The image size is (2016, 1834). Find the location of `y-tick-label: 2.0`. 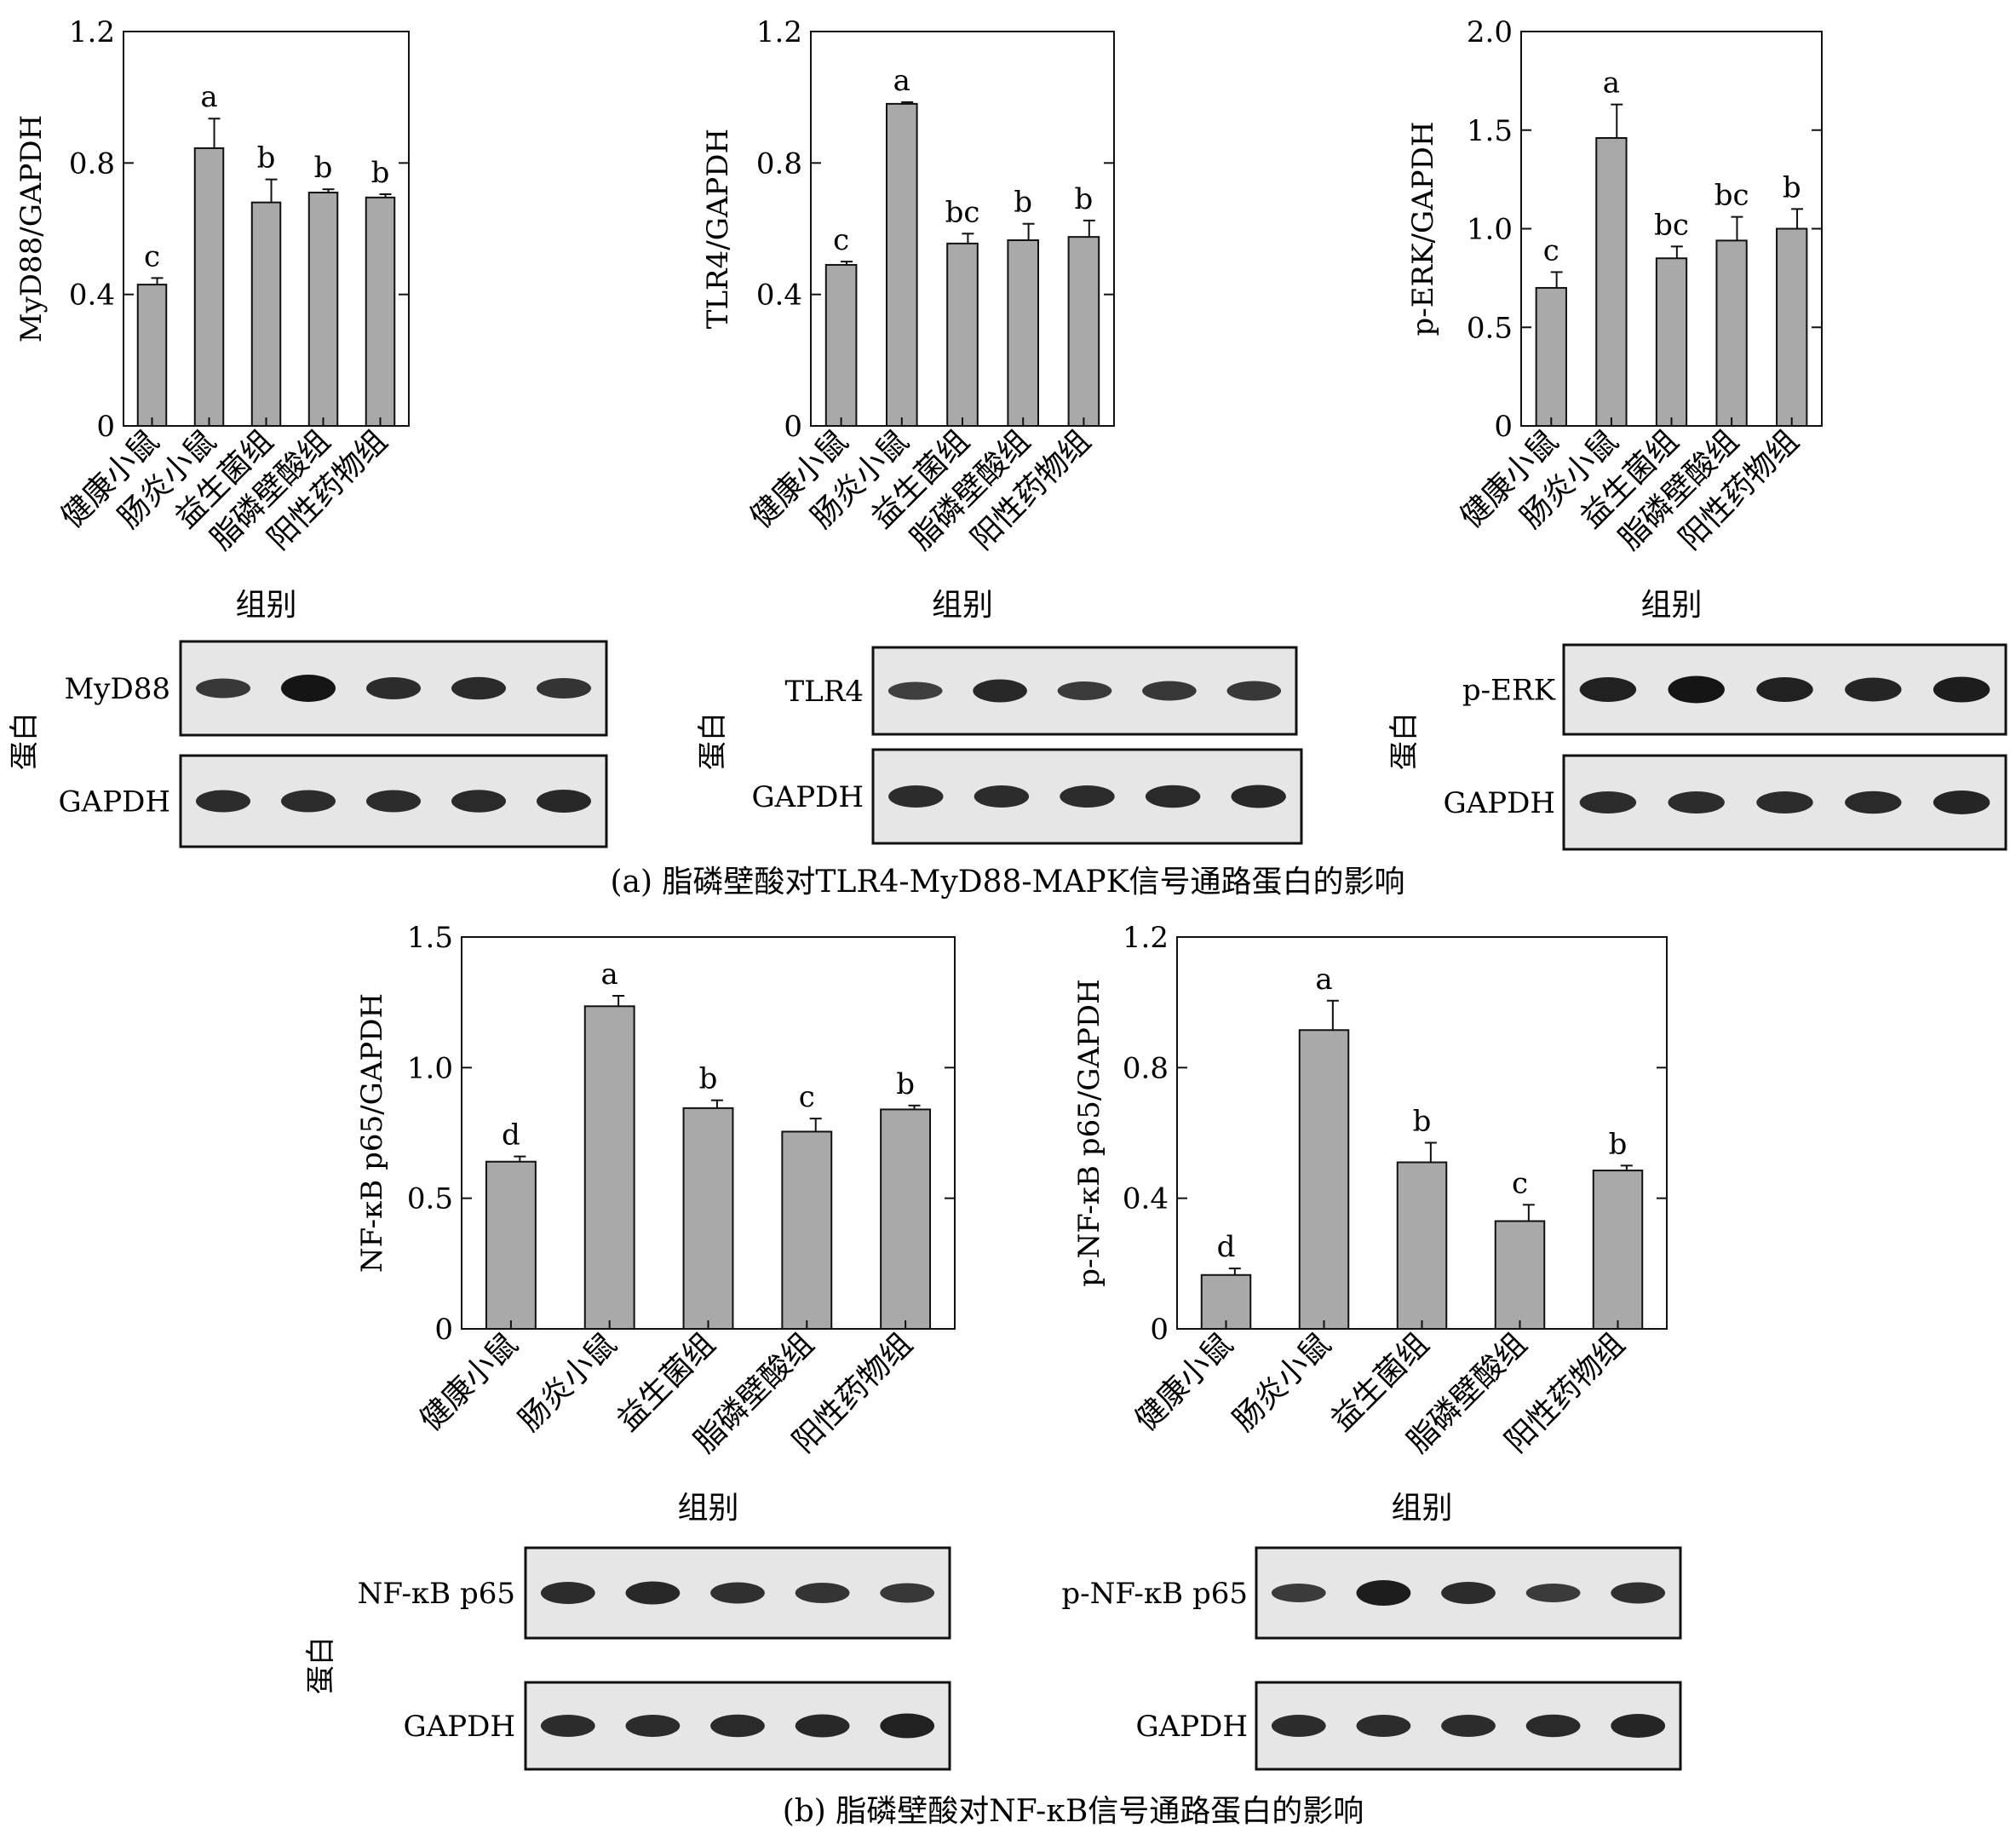

y-tick-label: 2.0 is located at coordinates (1490, 32).